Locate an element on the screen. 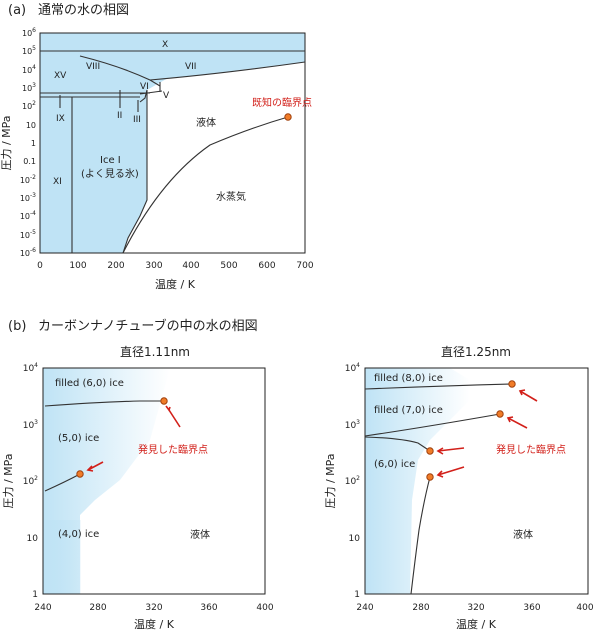 The image size is (600, 633). y-axis-title-b2: 圧力 / MPa is located at coordinates (330, 480).